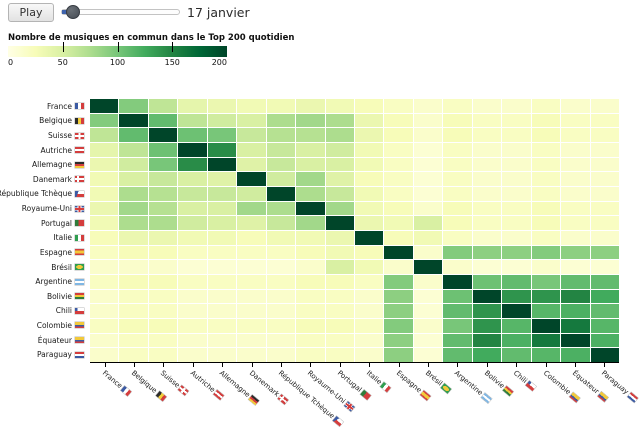 The image size is (640, 427). What do you see at coordinates (73, 12) in the screenshot?
I see `slider-handle-icon` at bounding box center [73, 12].